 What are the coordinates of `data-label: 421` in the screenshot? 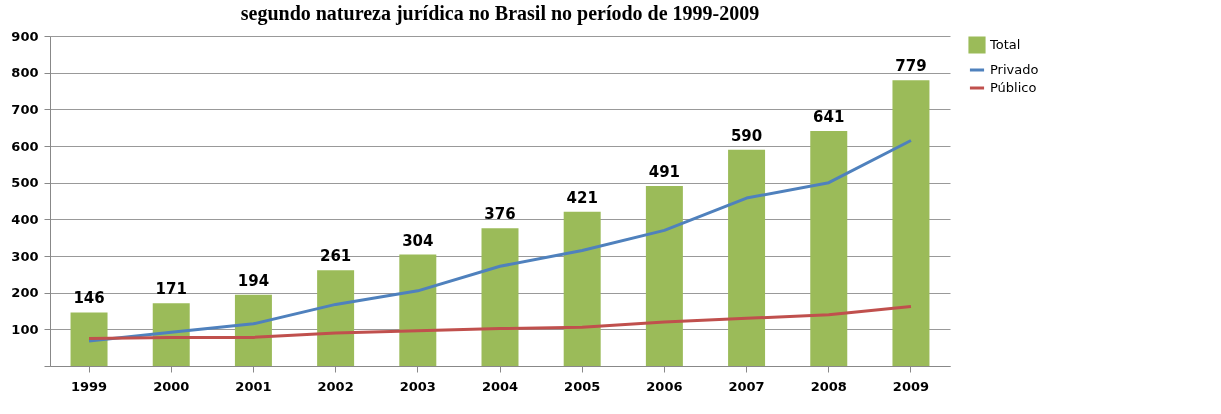 It's located at (582, 197).